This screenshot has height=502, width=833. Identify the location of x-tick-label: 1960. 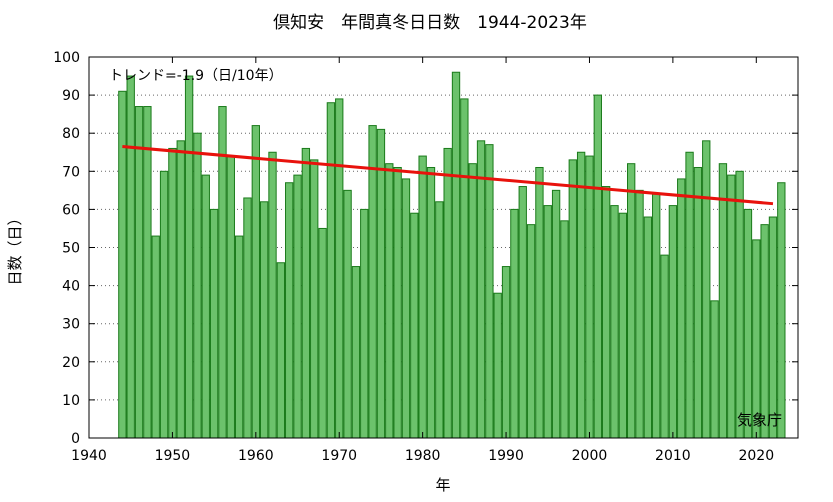
(256, 456).